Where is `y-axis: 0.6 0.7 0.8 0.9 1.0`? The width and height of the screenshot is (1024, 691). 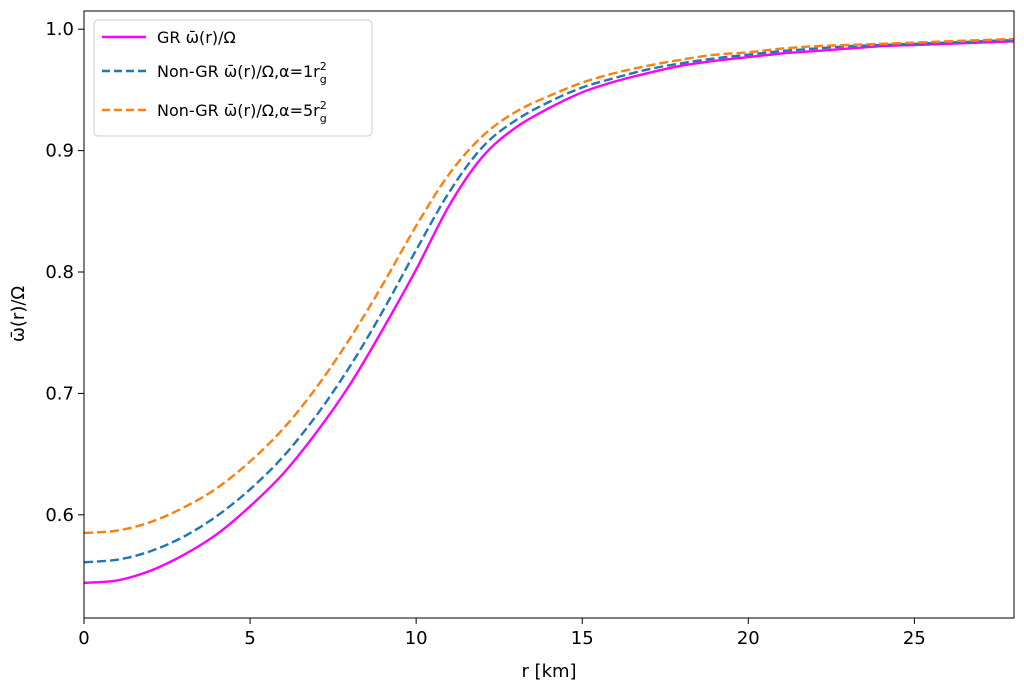 y-axis: 0.6 0.7 0.8 0.9 1.0 is located at coordinates (64, 272).